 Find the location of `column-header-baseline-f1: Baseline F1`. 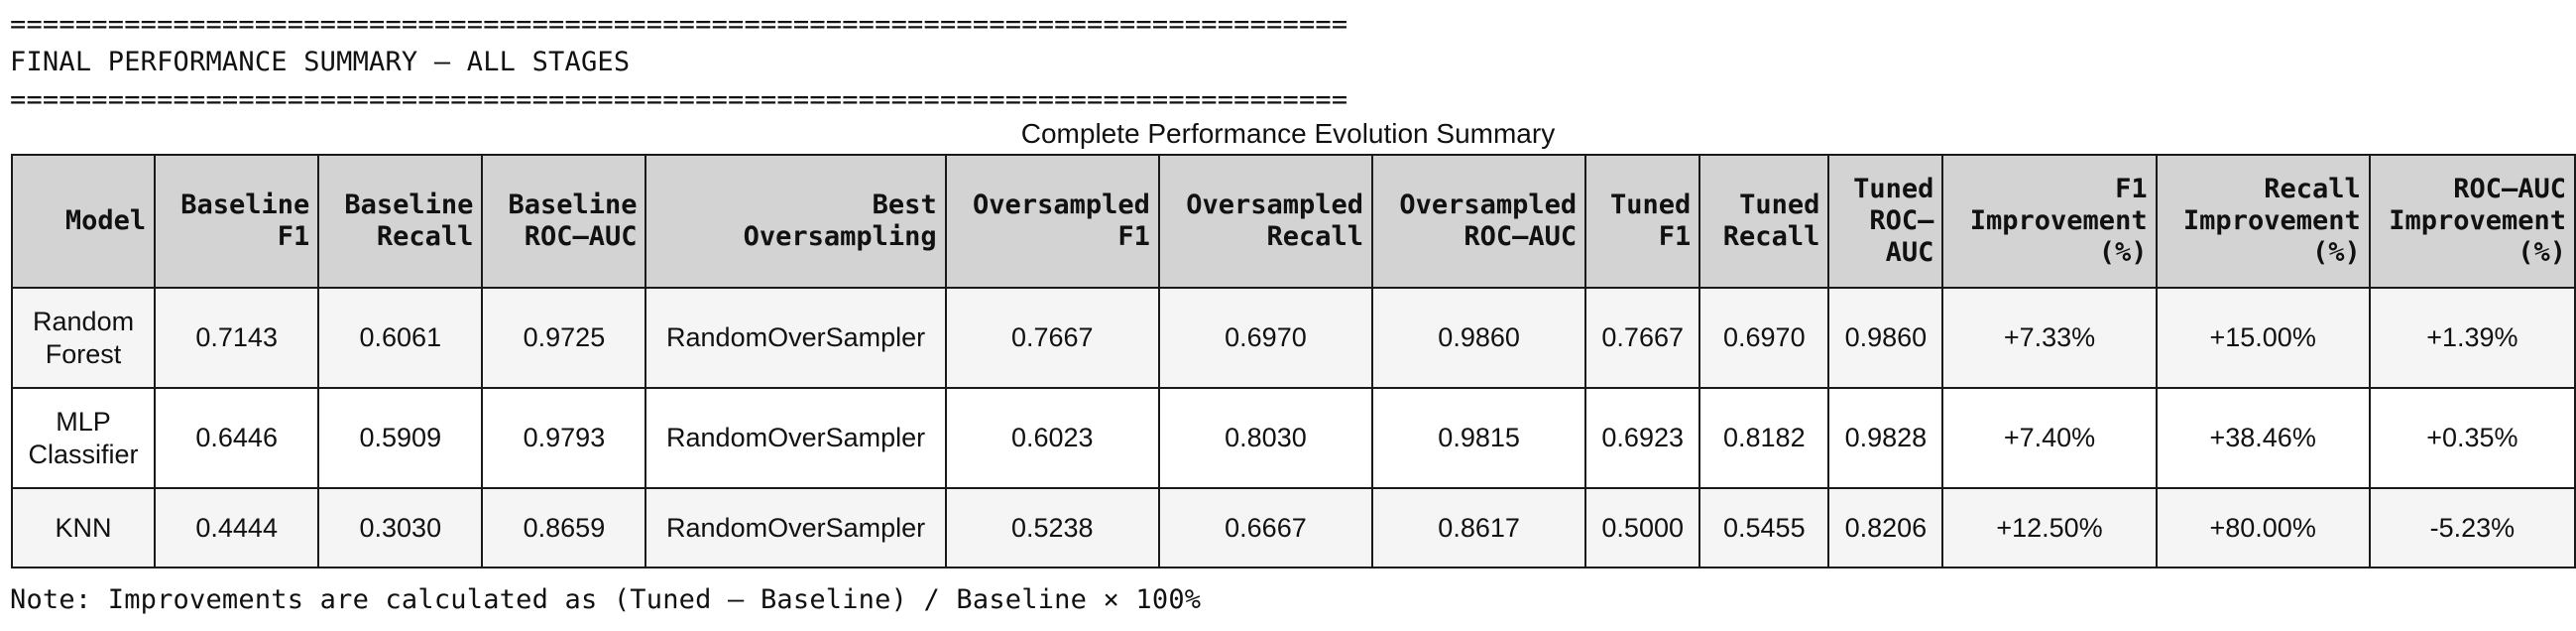

column-header-baseline-f1: Baseline F1 is located at coordinates (237, 221).